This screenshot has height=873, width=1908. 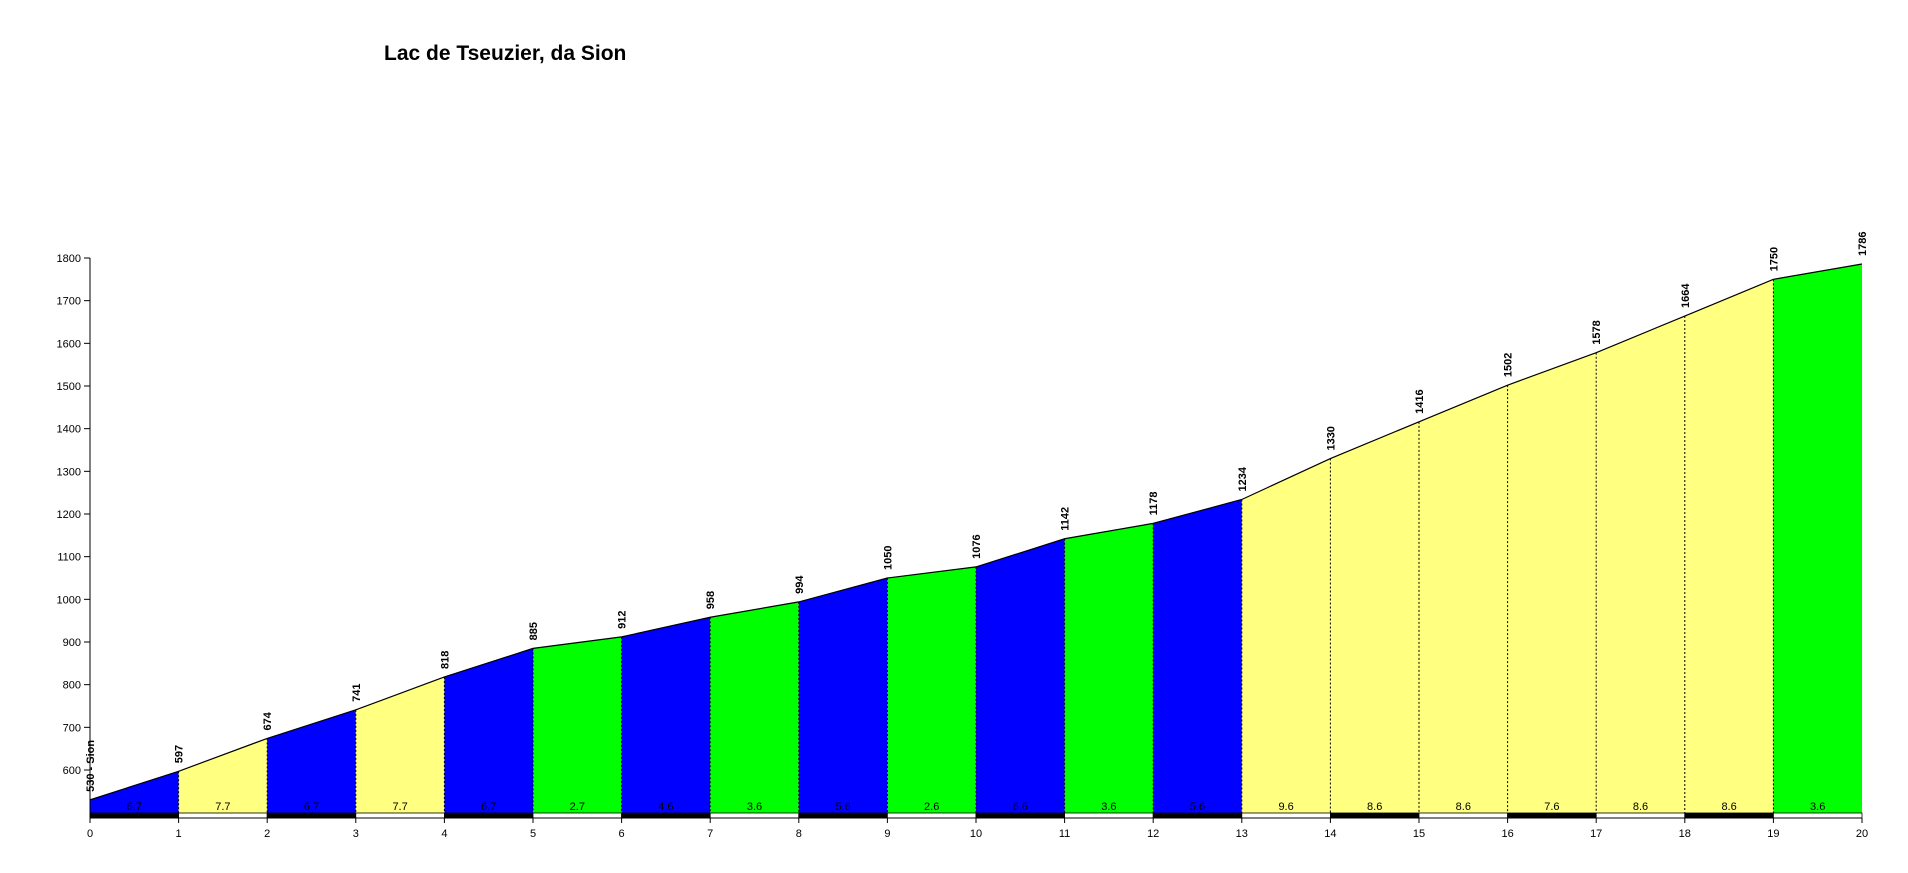 What do you see at coordinates (69, 387) in the screenshot?
I see `y-tick-label: 1500` at bounding box center [69, 387].